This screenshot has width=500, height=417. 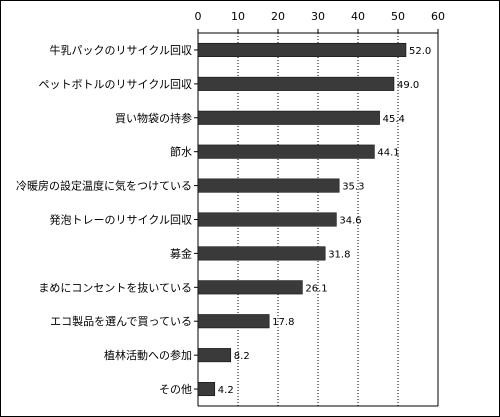 I want to click on category-label: まめにコンセントを抜いている, so click(x=115, y=287).